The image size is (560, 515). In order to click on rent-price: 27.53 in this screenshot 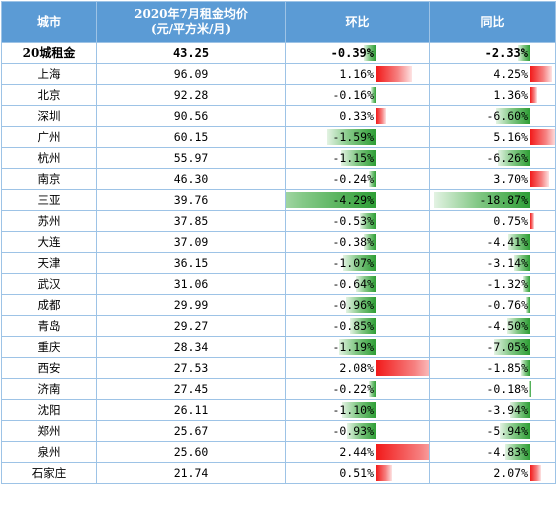, I will do `click(191, 368)`.